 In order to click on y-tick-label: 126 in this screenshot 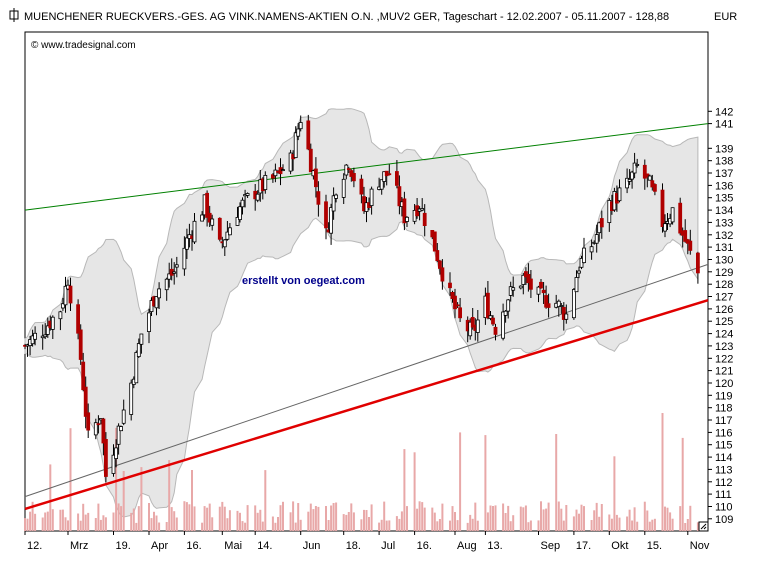, I will do `click(724, 310)`.